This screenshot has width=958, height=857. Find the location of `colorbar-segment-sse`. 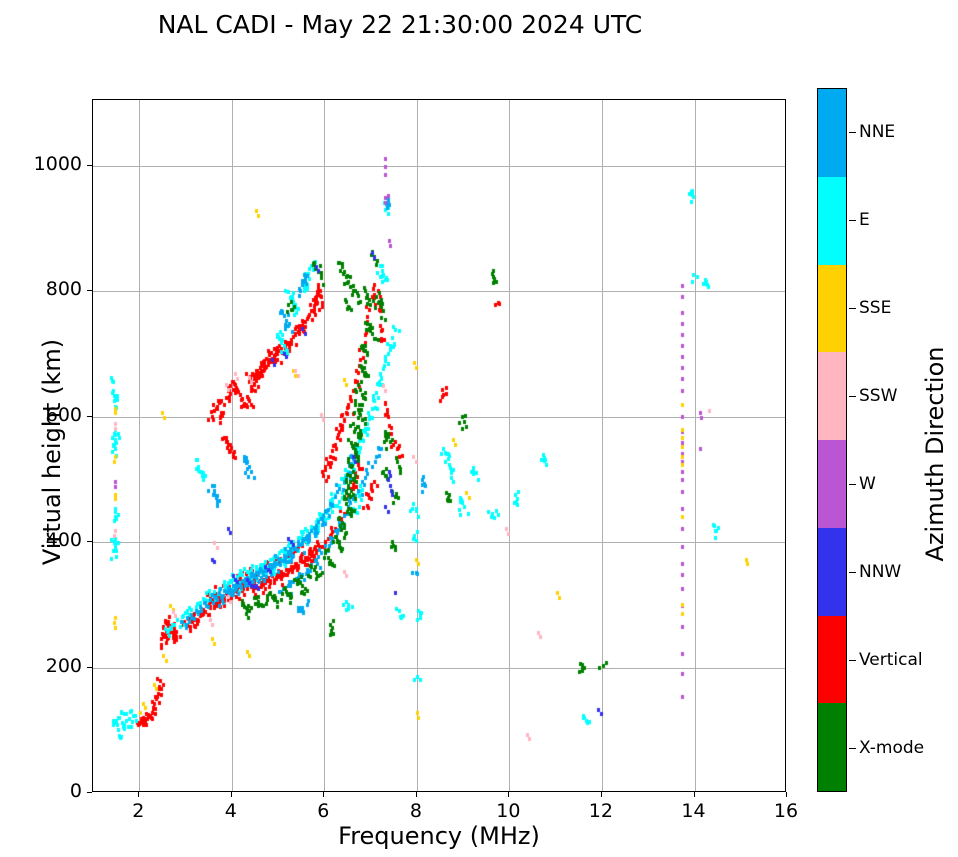

colorbar-segment-sse is located at coordinates (832, 308).